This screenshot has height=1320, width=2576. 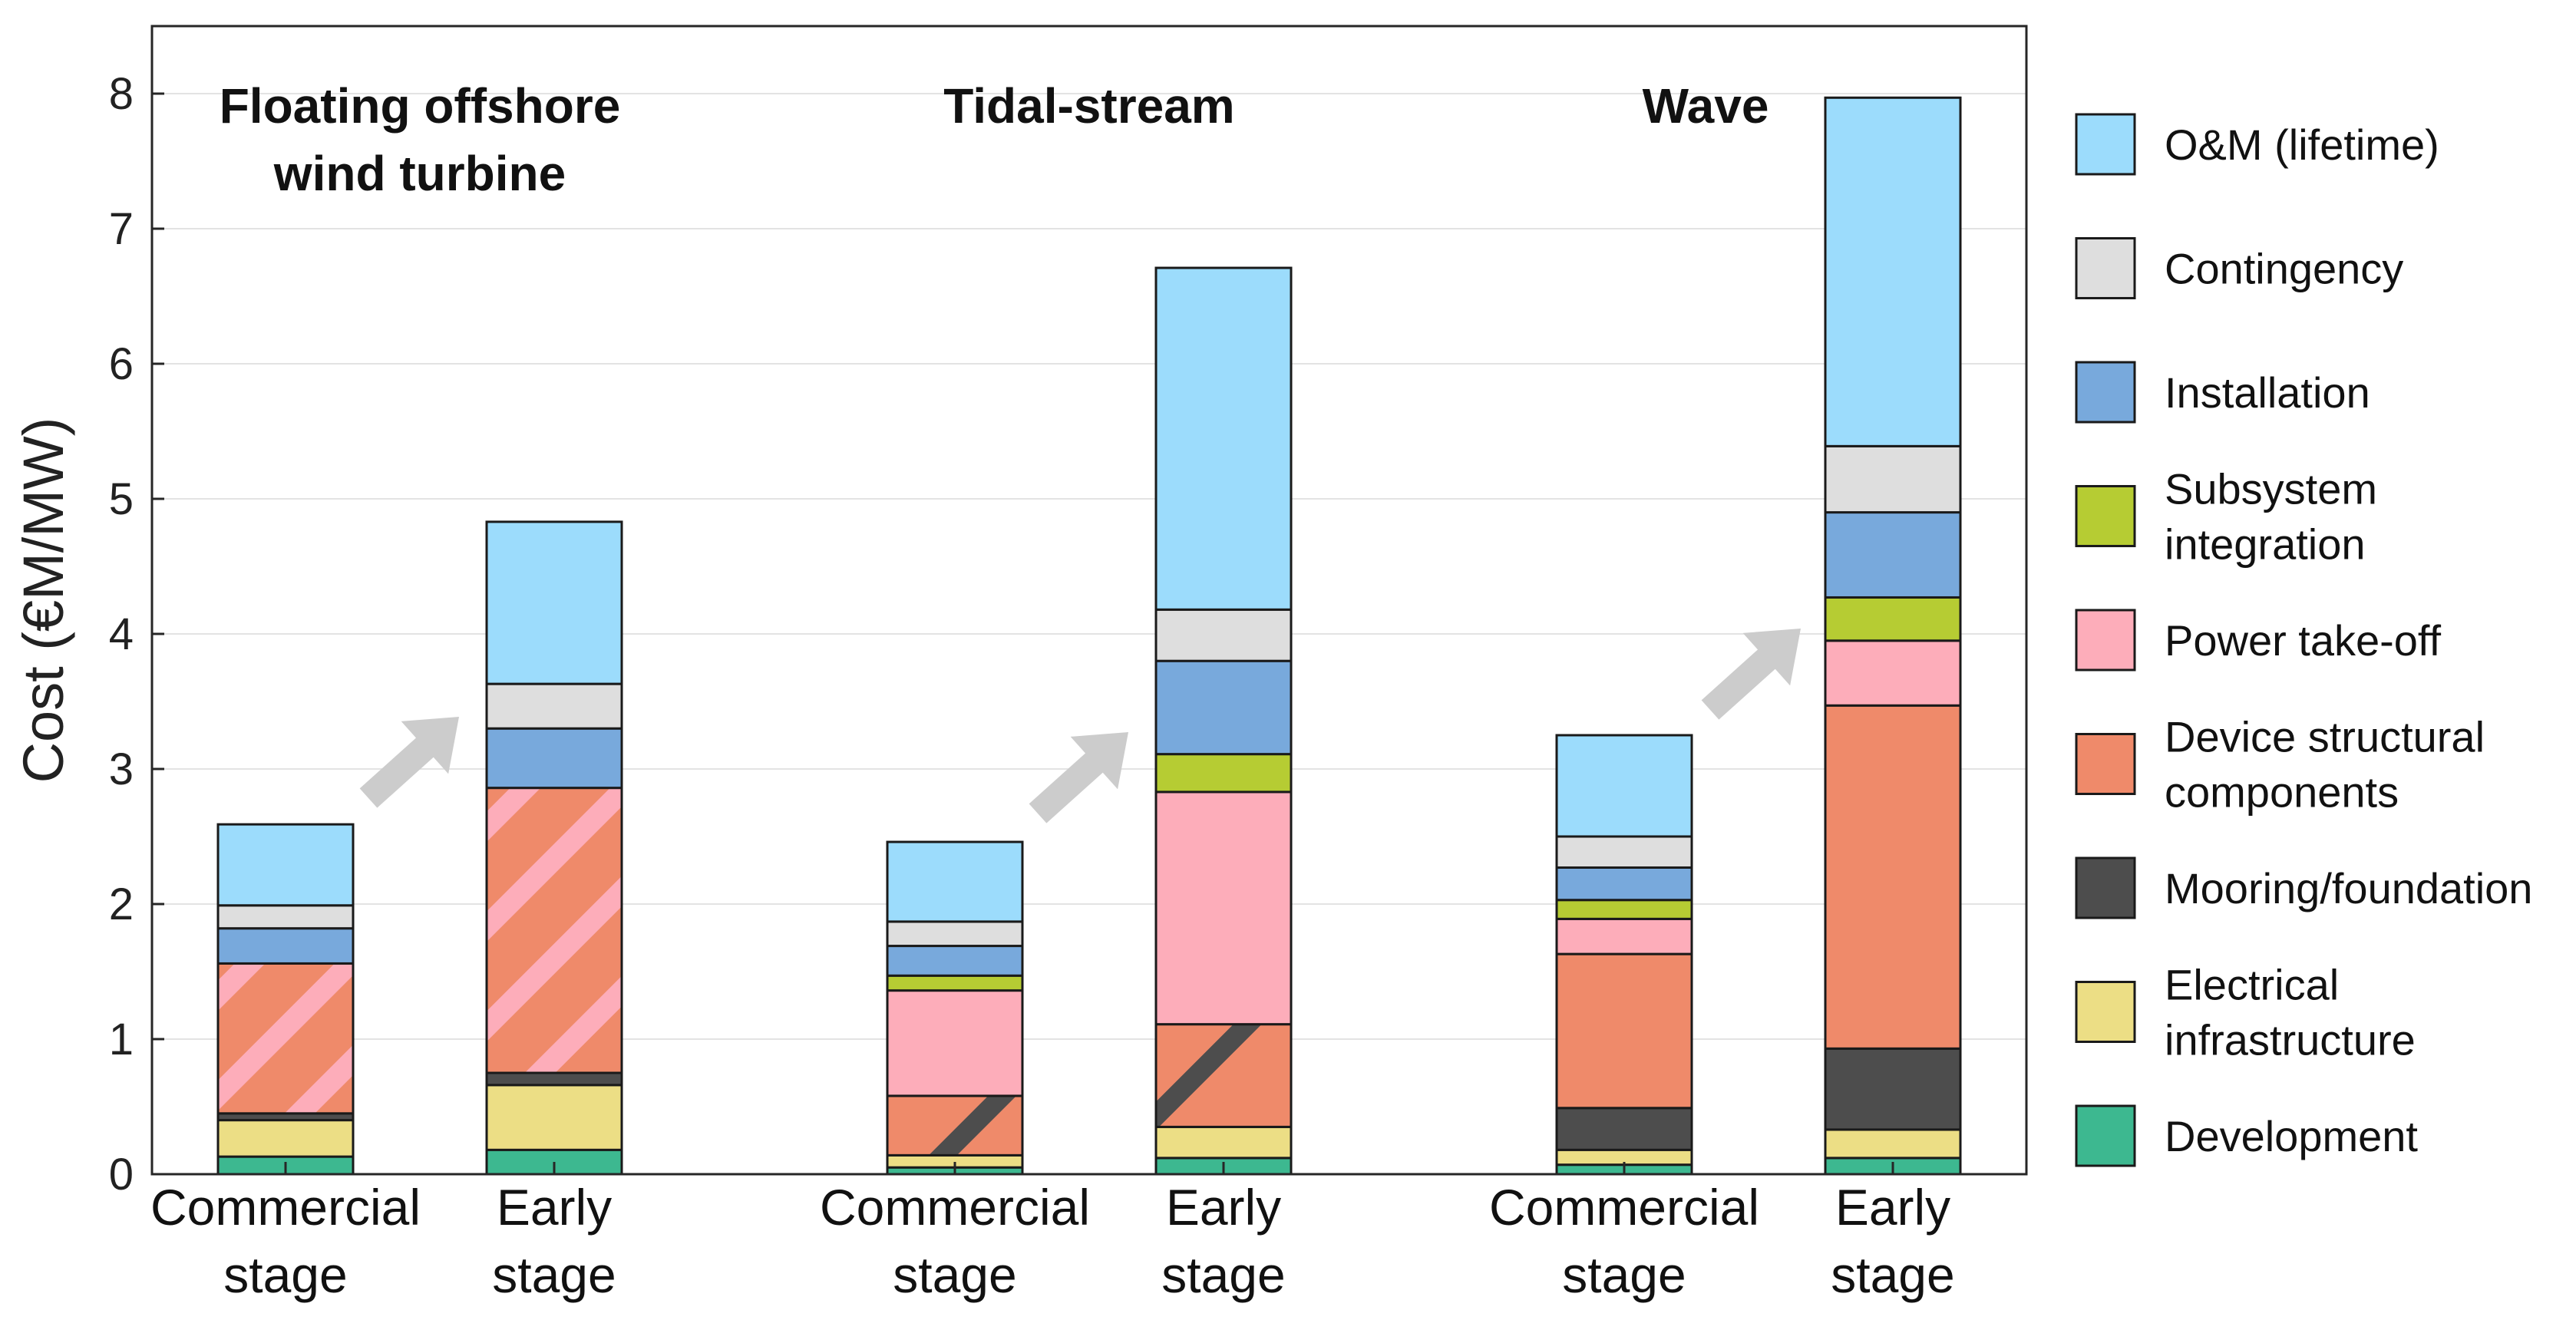 What do you see at coordinates (43, 600) in the screenshot?
I see `y-axis-label: Cost (€M/MW)` at bounding box center [43, 600].